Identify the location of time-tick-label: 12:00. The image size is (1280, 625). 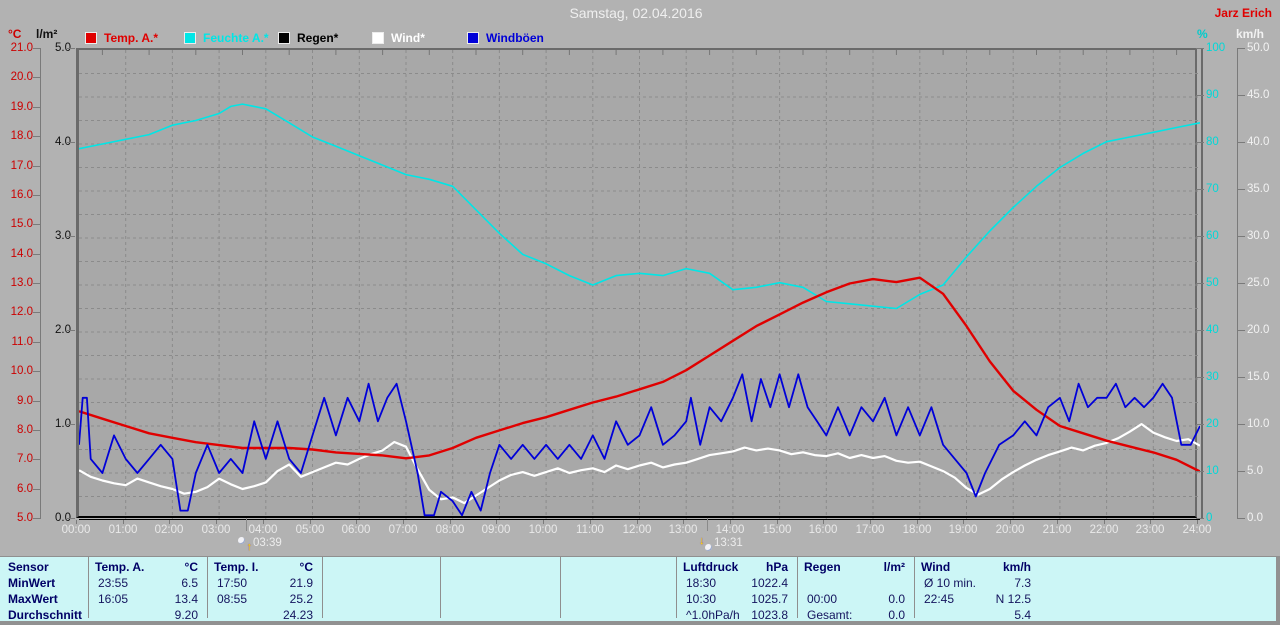
(637, 530).